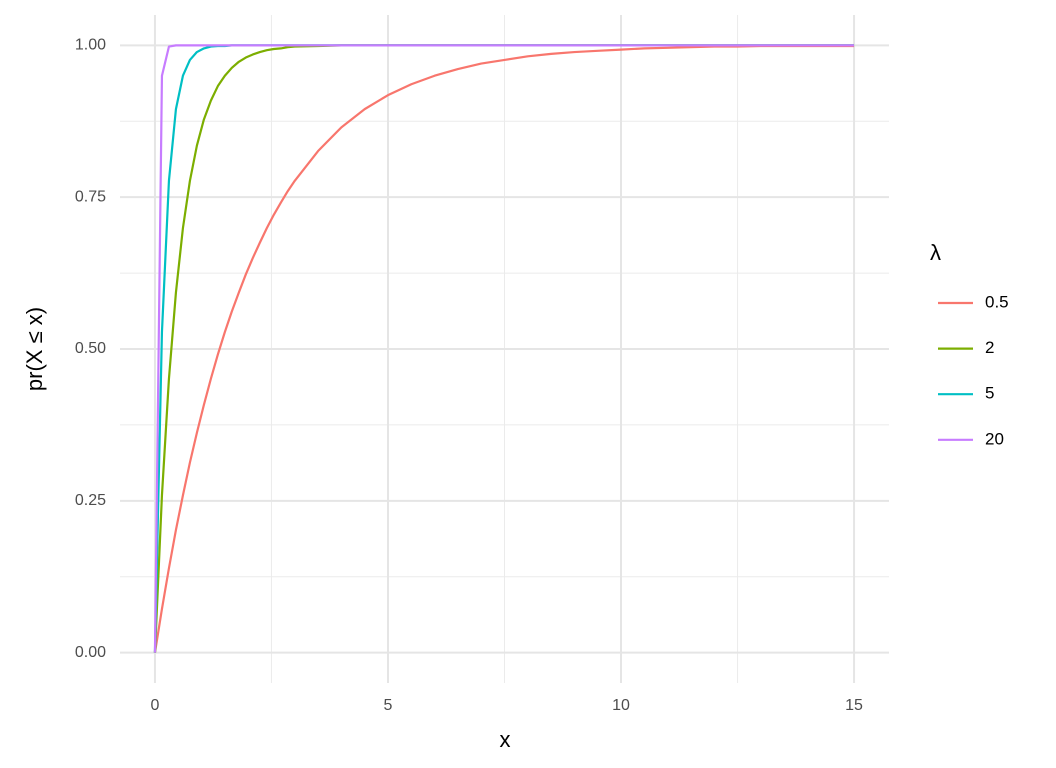  What do you see at coordinates (505, 739) in the screenshot?
I see `x-axis-label: x` at bounding box center [505, 739].